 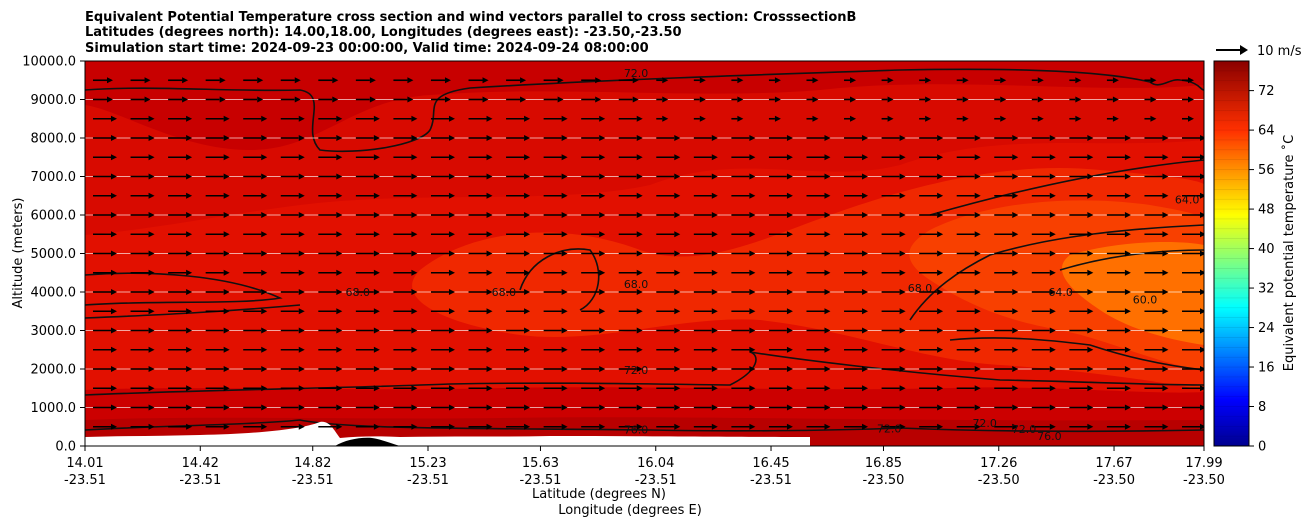 What do you see at coordinates (1187, 199) in the screenshot?
I see `contour-label: 64.0` at bounding box center [1187, 199].